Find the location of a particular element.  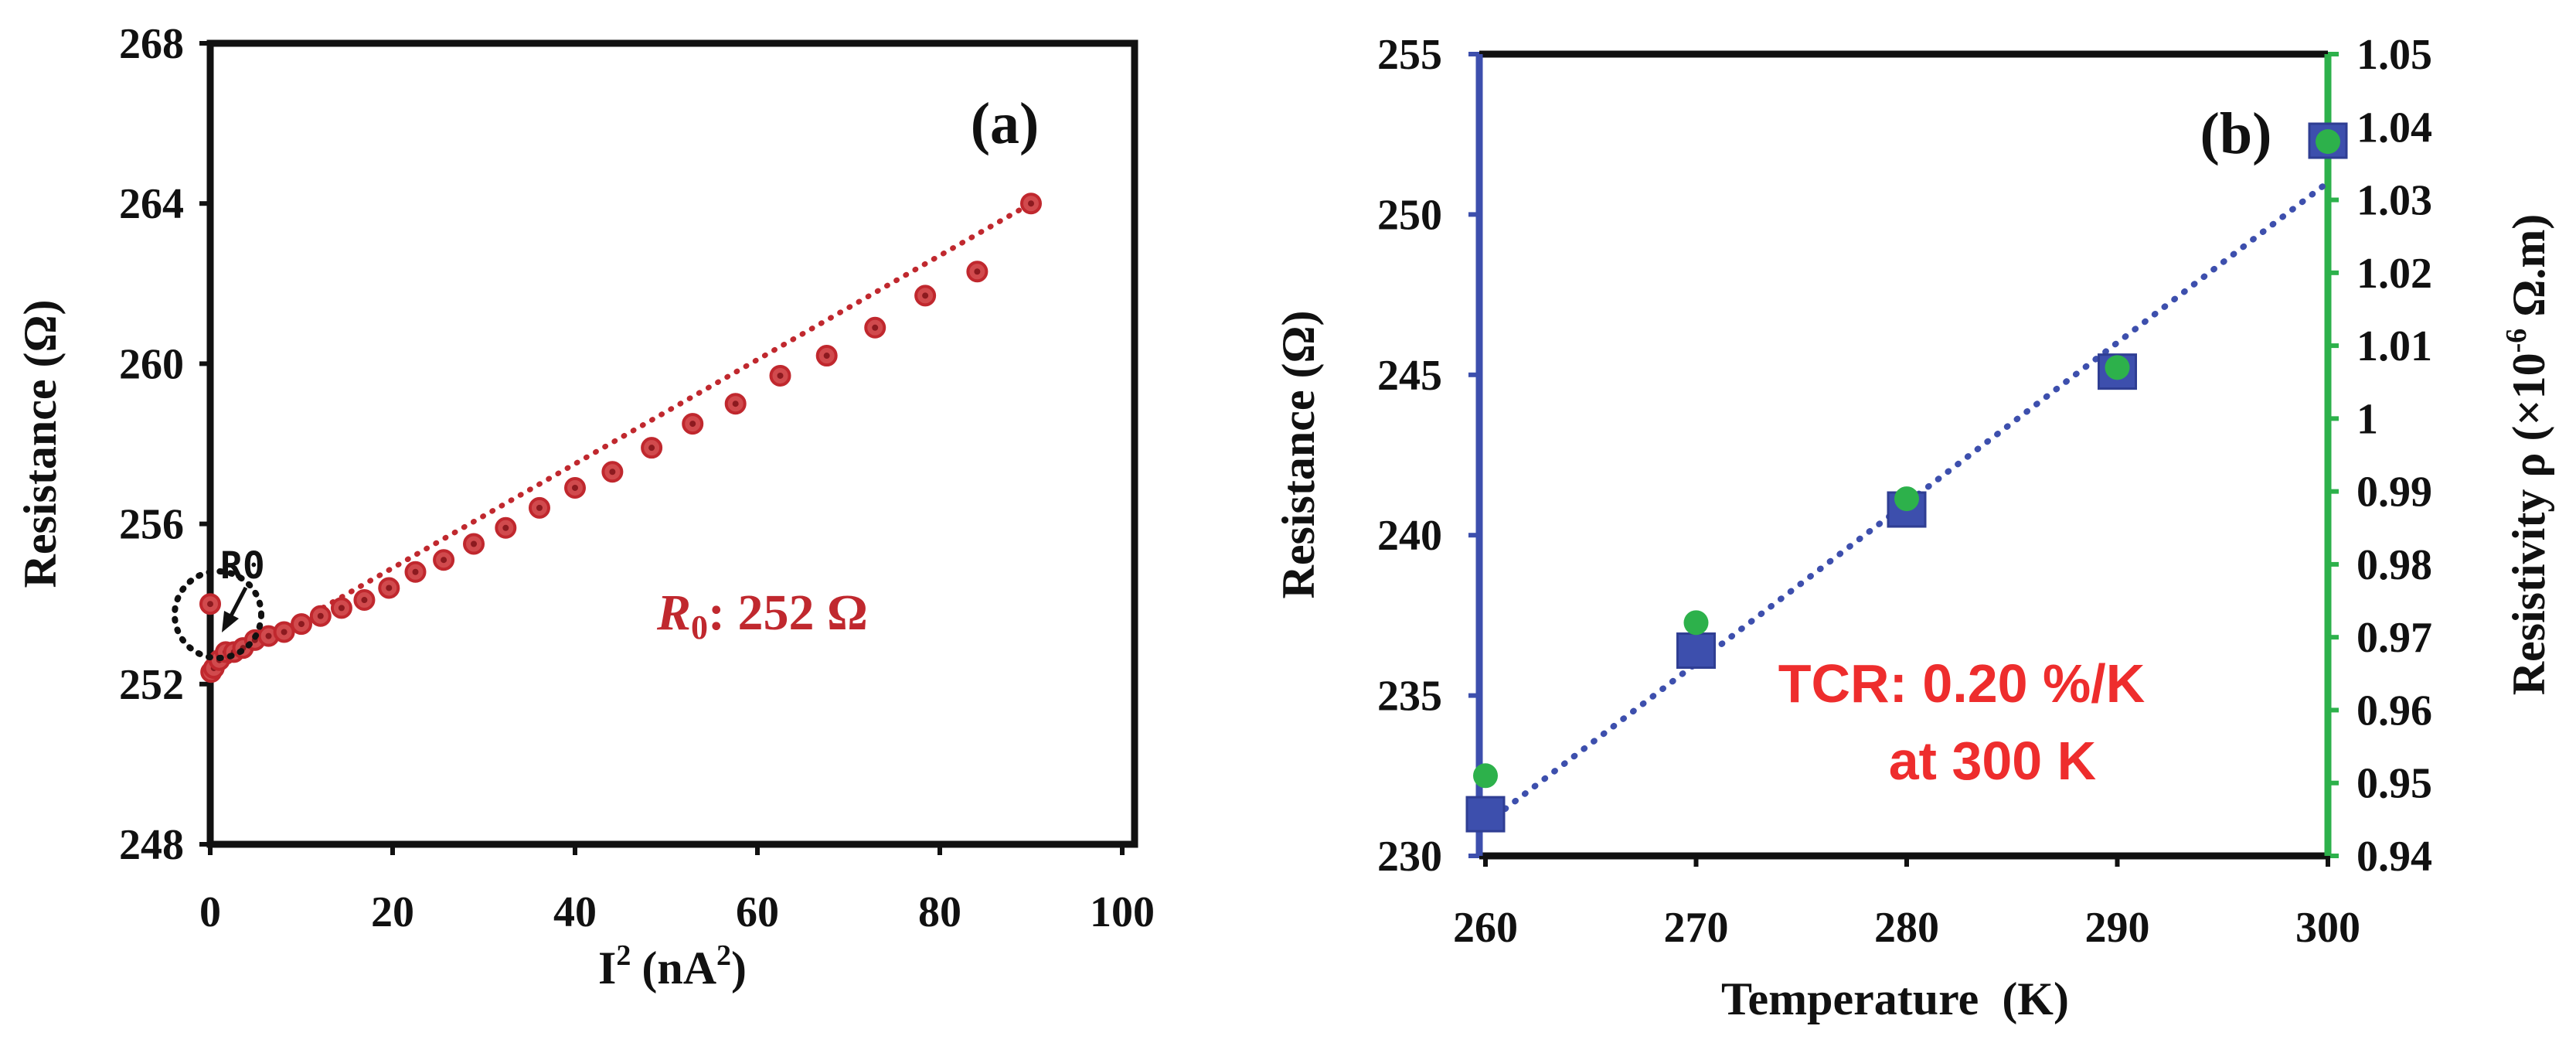

x-tick-label: 0 is located at coordinates (210, 912).